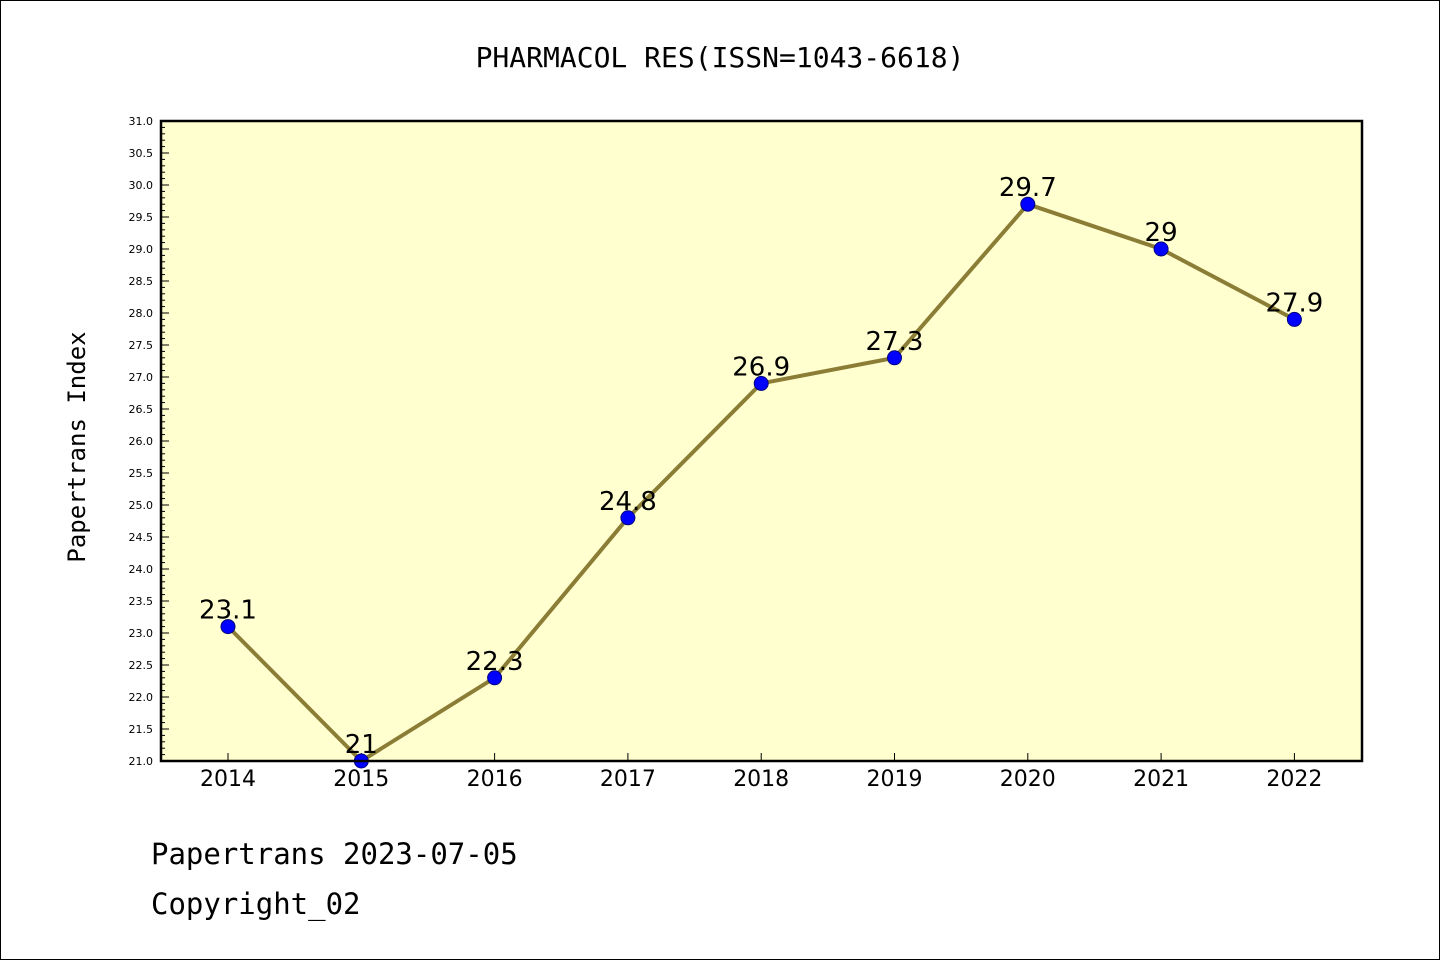  What do you see at coordinates (141, 249) in the screenshot?
I see `y-tick-label: 29.0` at bounding box center [141, 249].